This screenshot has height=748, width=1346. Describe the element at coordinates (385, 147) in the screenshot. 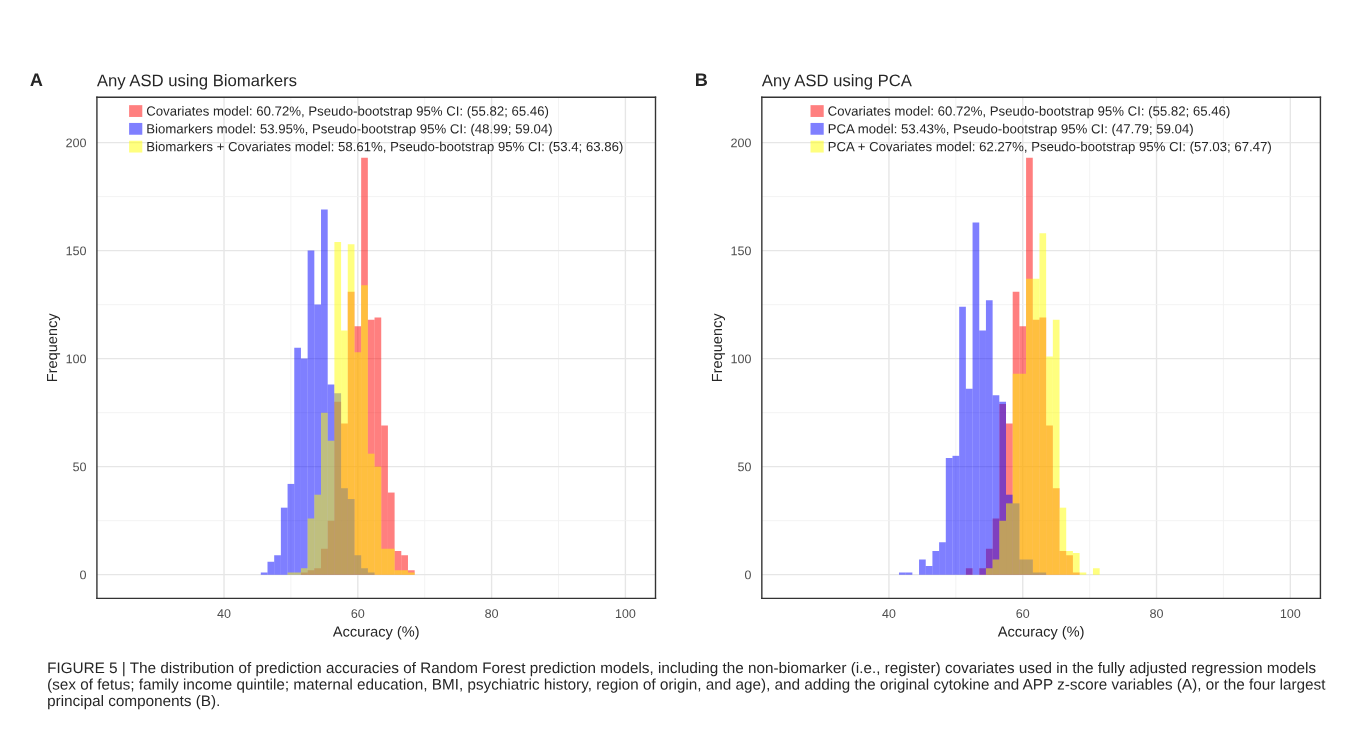

I see `legend-label: Biomarkers + Covariates model: 58.61%, Pseudo-bootstrap 95% CI: (53.4; 63.86)` at that location.